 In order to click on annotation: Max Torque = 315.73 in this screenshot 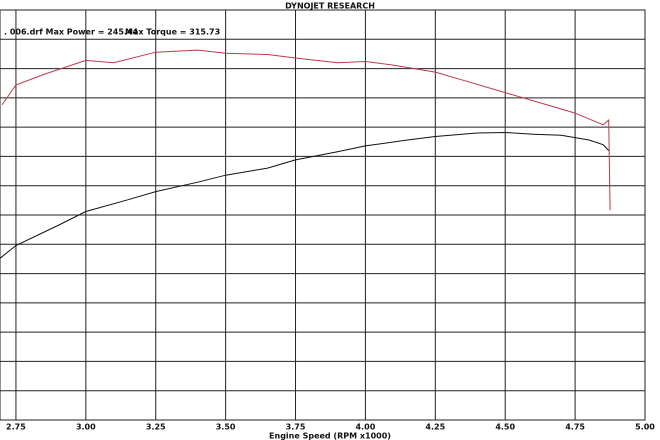, I will do `click(172, 32)`.